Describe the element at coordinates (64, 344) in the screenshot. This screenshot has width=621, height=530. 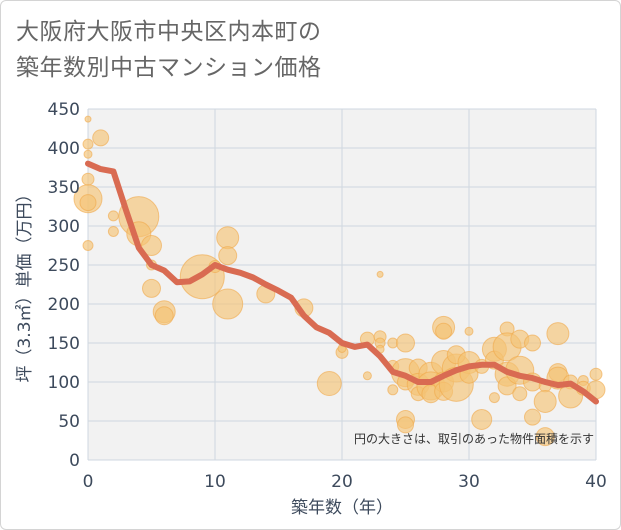
I see `y-tick-label: 150` at that location.